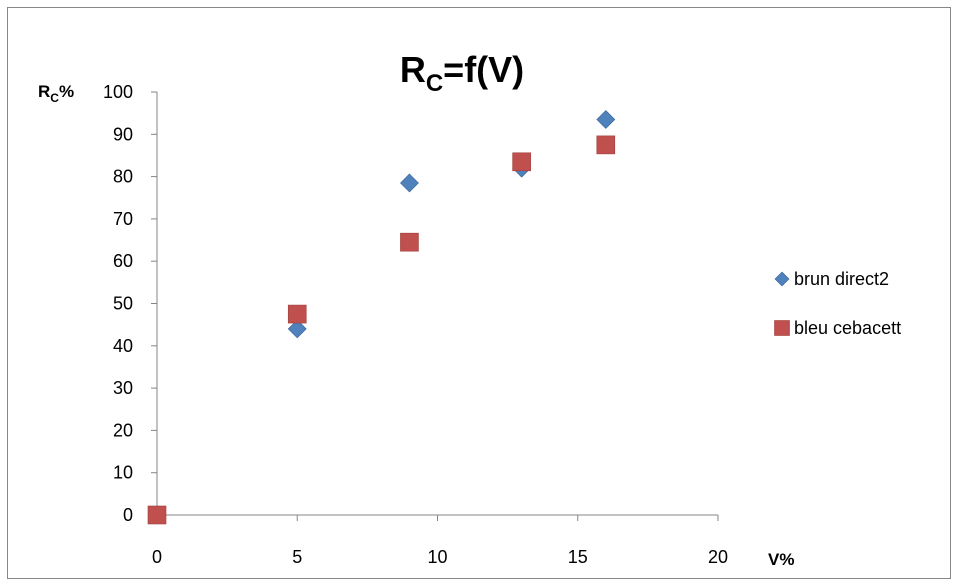 Image resolution: width=957 pixels, height=584 pixels. Describe the element at coordinates (123, 261) in the screenshot. I see `y-tick-label: 60` at that location.